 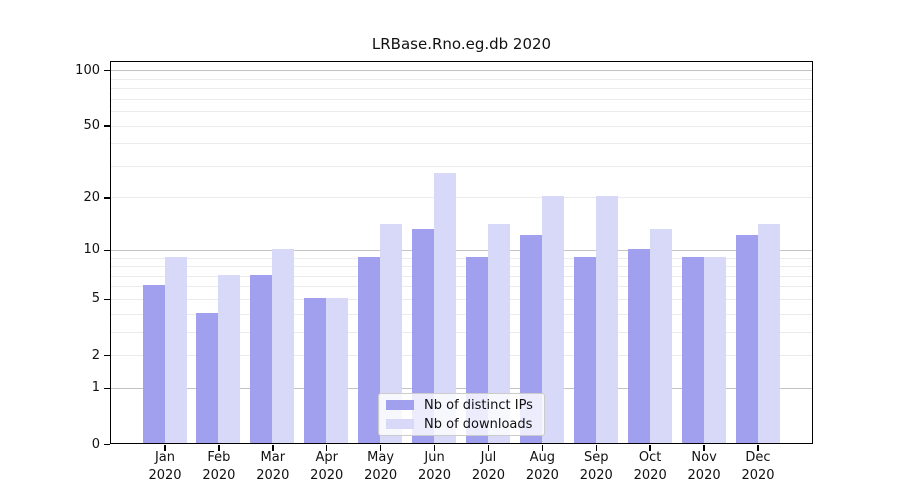 I want to click on y-tick-label-0: 0, so click(x=95, y=444).